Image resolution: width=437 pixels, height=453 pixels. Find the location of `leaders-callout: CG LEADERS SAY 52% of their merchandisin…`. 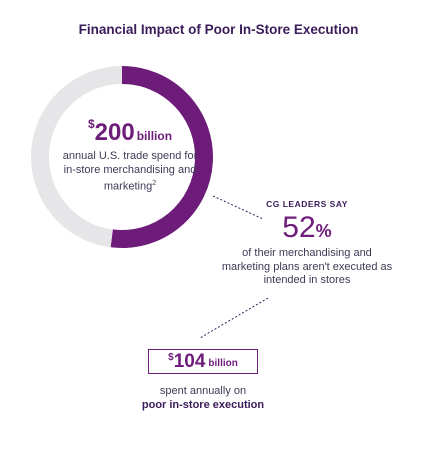

leaders-callout: CG LEADERS SAY 52% of their merchandisin… is located at coordinates (307, 243).